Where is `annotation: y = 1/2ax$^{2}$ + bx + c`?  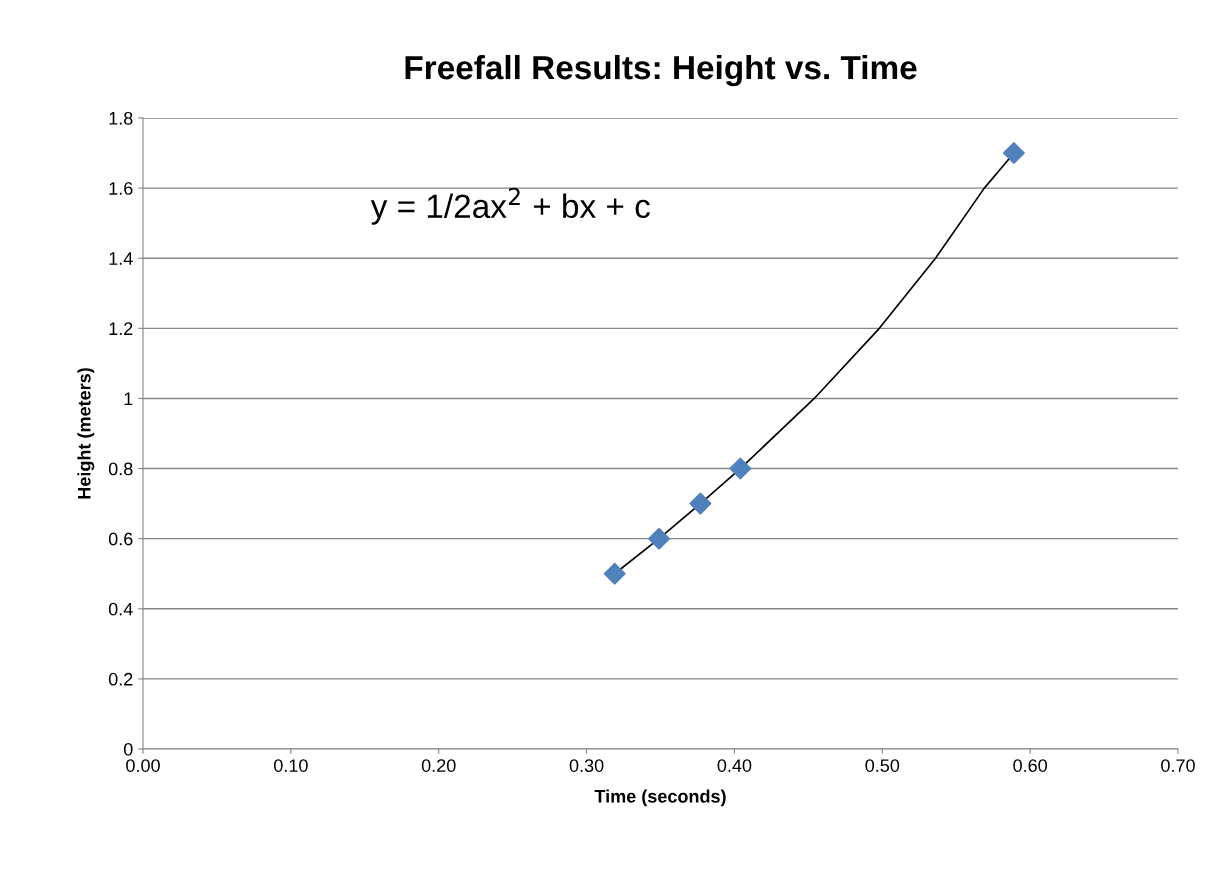 annotation: y = 1/2ax$^{2}$ + bx + c is located at coordinates (510, 206).